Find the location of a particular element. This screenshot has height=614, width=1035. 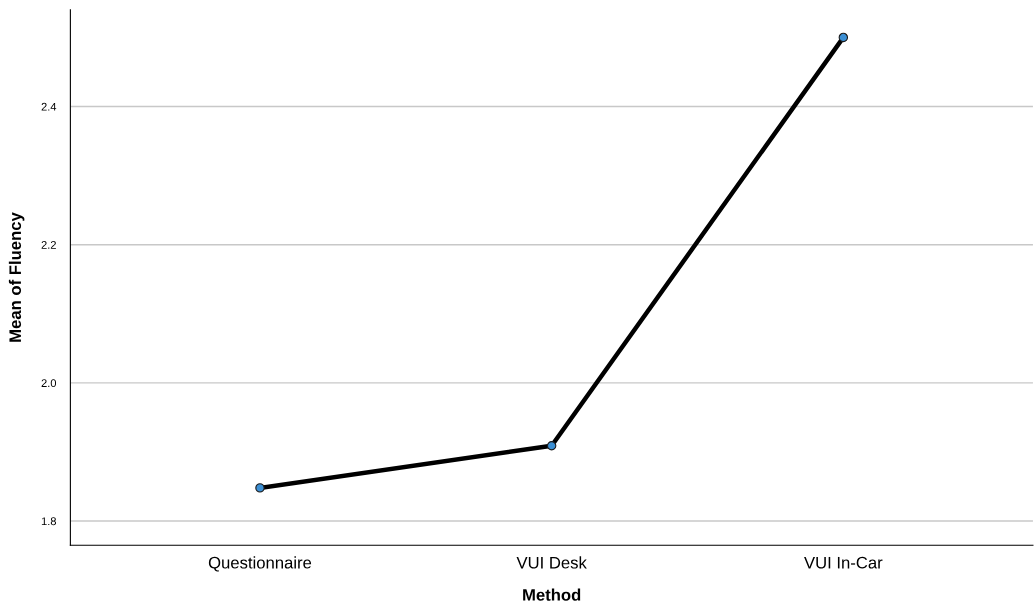

y-tick-label: 2.4 is located at coordinates (49, 106).